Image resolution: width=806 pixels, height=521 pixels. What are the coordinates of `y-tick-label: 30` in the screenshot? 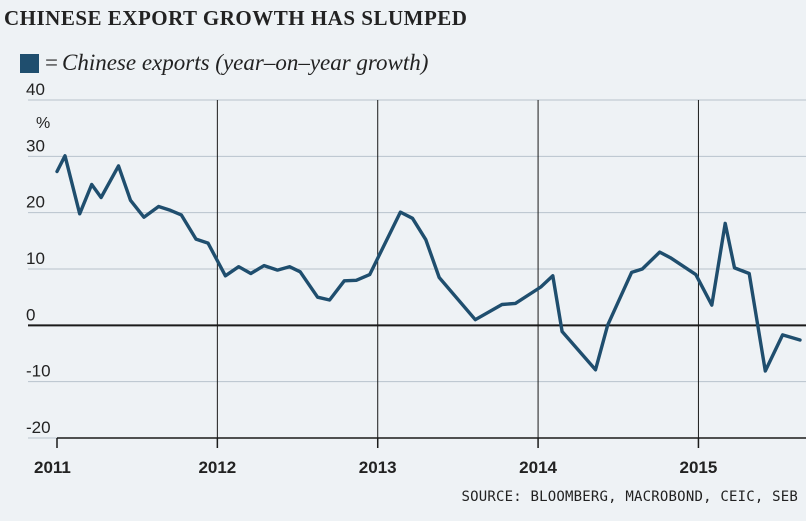 It's located at (35, 145).